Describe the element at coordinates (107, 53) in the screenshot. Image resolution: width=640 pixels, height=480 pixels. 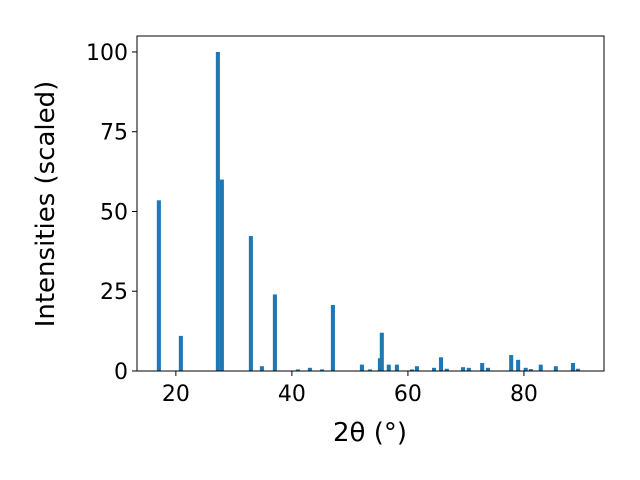
I see `y-tick-label: 100` at that location.